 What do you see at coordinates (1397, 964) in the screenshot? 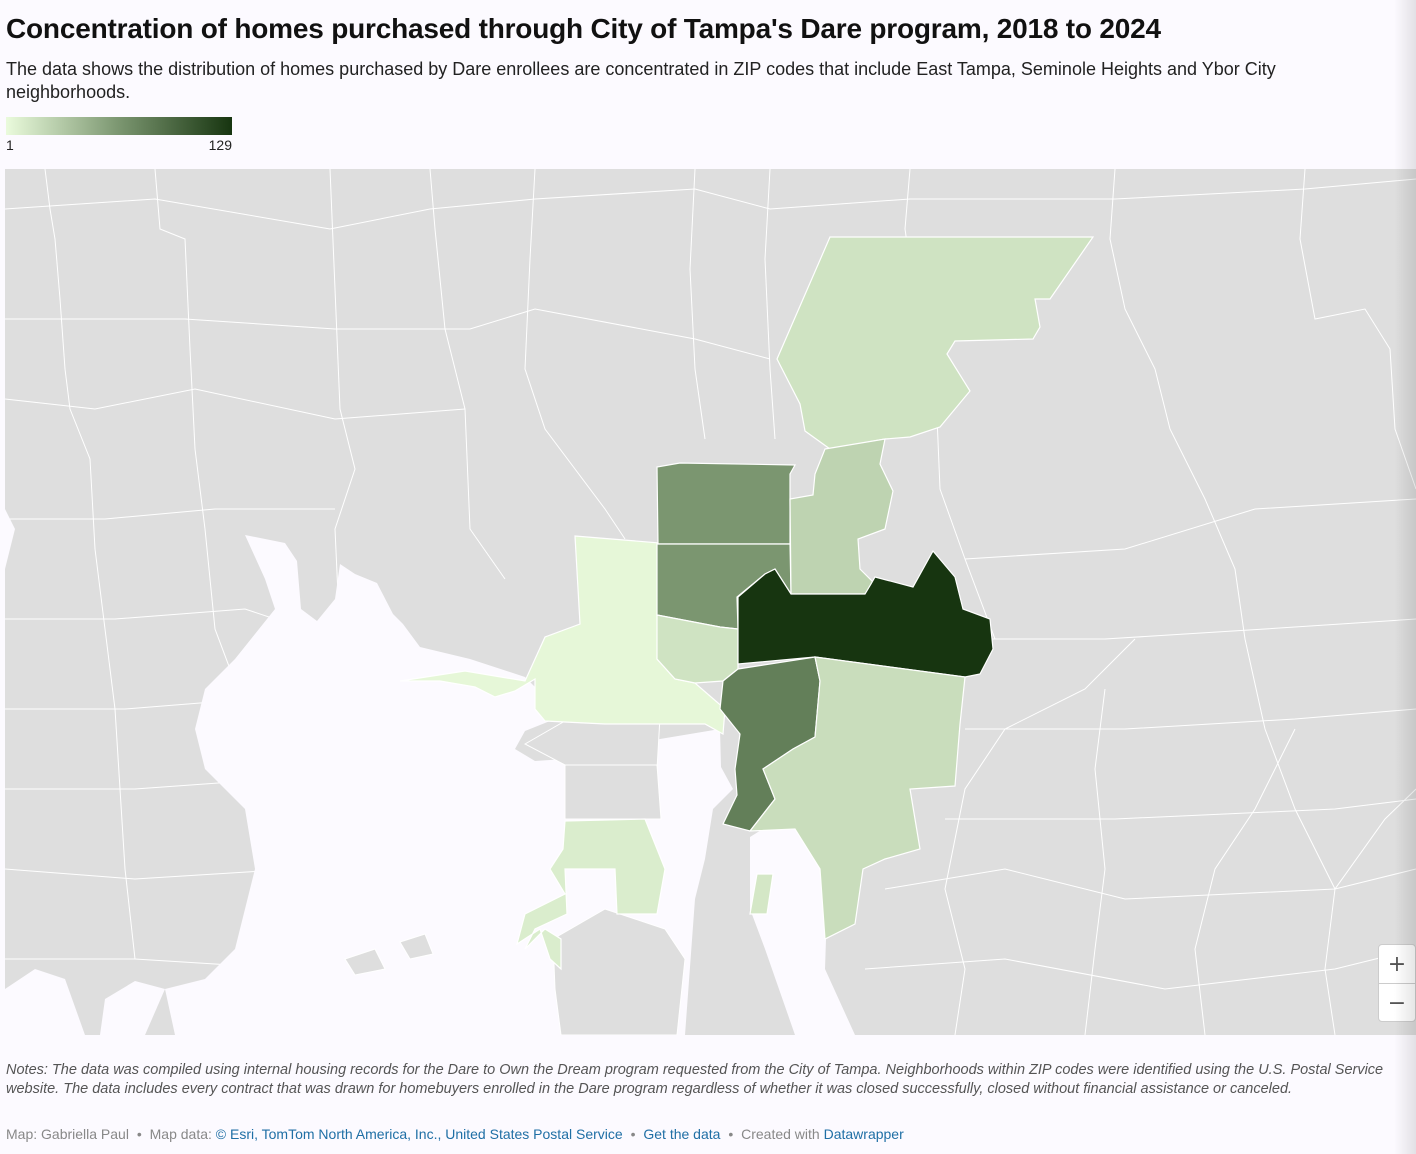
I see `zoom-in-button: +` at bounding box center [1397, 964].